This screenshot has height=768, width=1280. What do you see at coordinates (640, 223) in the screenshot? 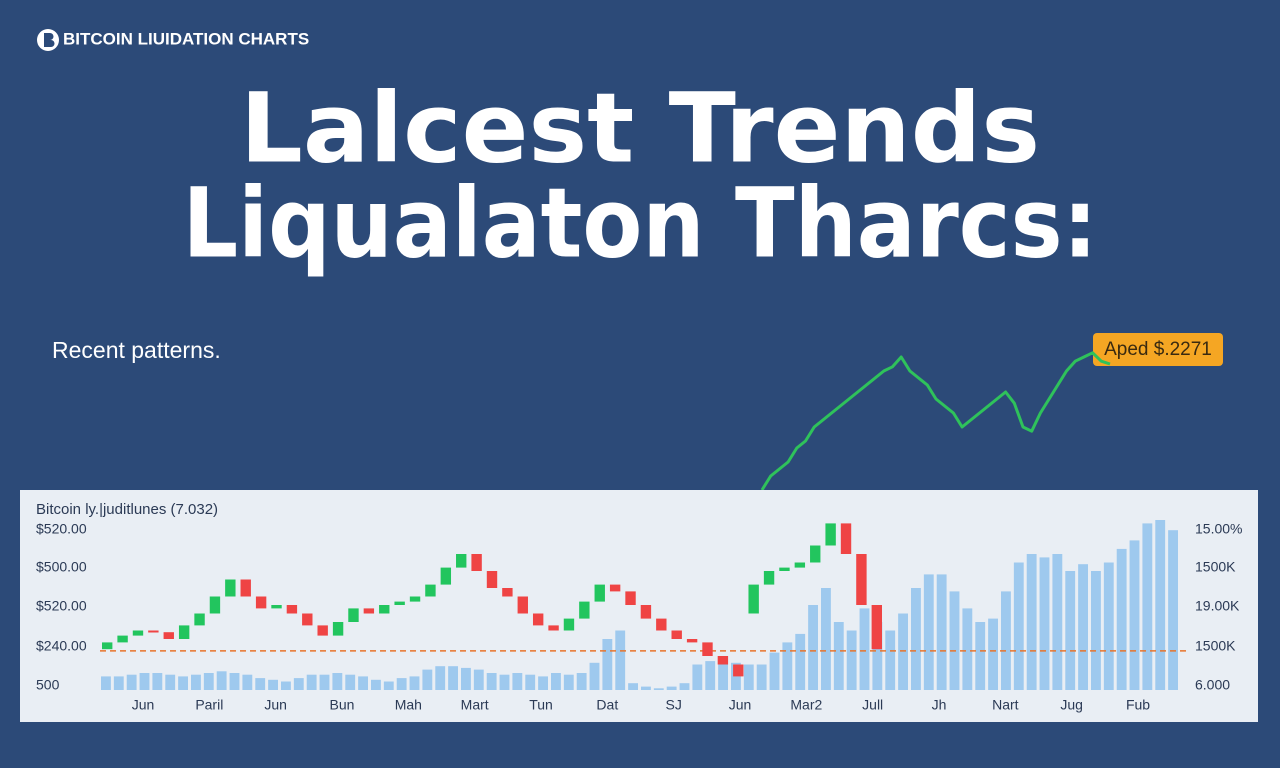
I see `hero-title: Liqualaton Tharcs:` at bounding box center [640, 223].